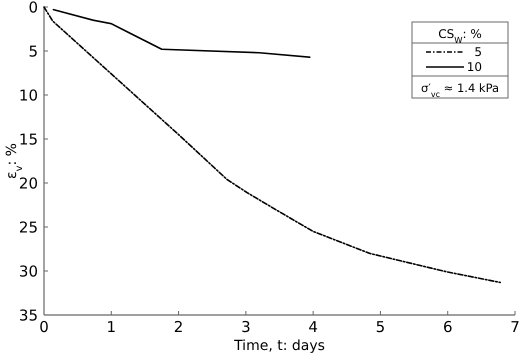 The height and width of the screenshot is (355, 520). What do you see at coordinates (460, 89) in the screenshot?
I see `annotation: σ′$_{vc}$ ≈ 1.4 kPa` at bounding box center [460, 89].